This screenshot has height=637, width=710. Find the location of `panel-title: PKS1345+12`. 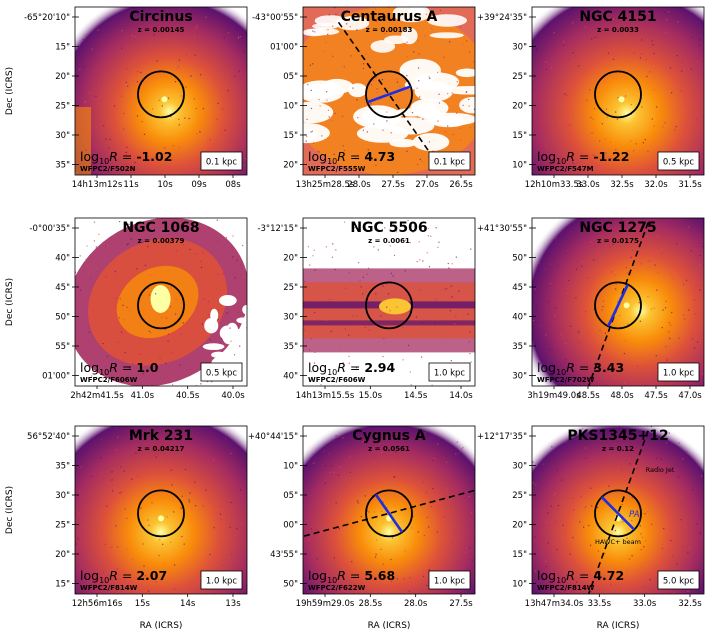

panel-title: PKS1345+12 is located at coordinates (617, 436).